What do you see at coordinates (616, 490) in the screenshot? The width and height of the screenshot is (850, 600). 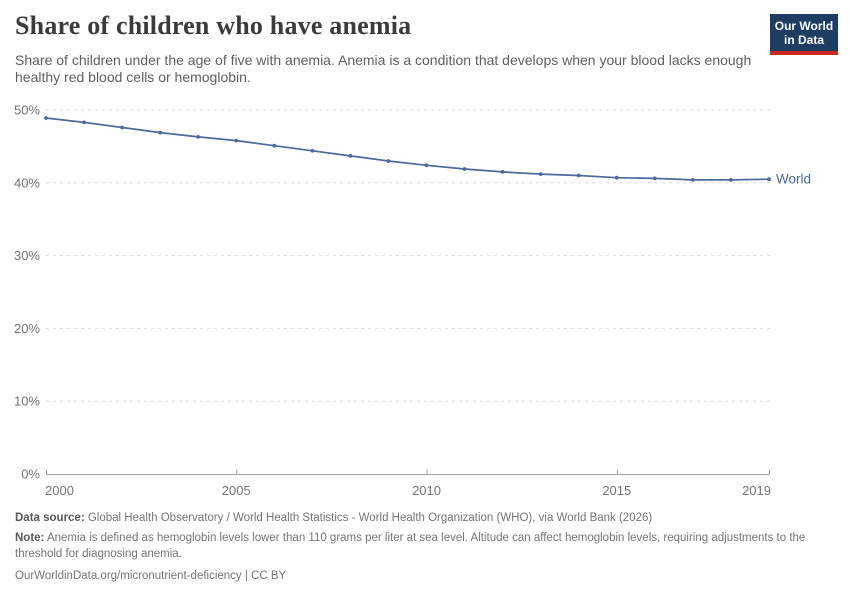 I see `x-tick-label: 2015` at bounding box center [616, 490].